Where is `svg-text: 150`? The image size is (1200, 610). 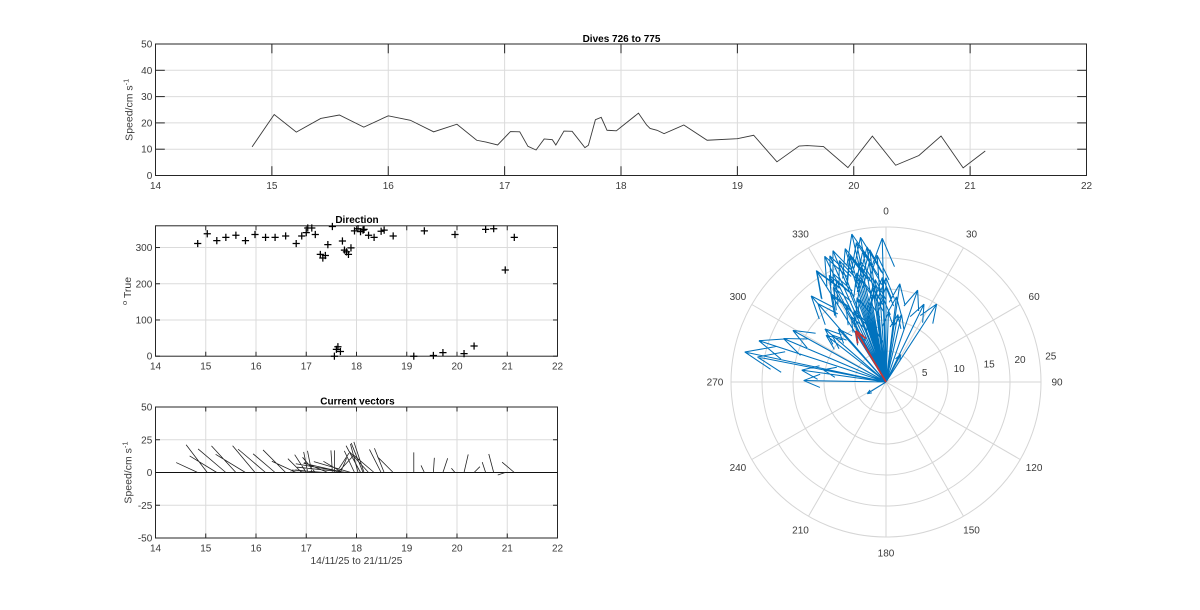 svg-text: 150 is located at coordinates (971, 531).